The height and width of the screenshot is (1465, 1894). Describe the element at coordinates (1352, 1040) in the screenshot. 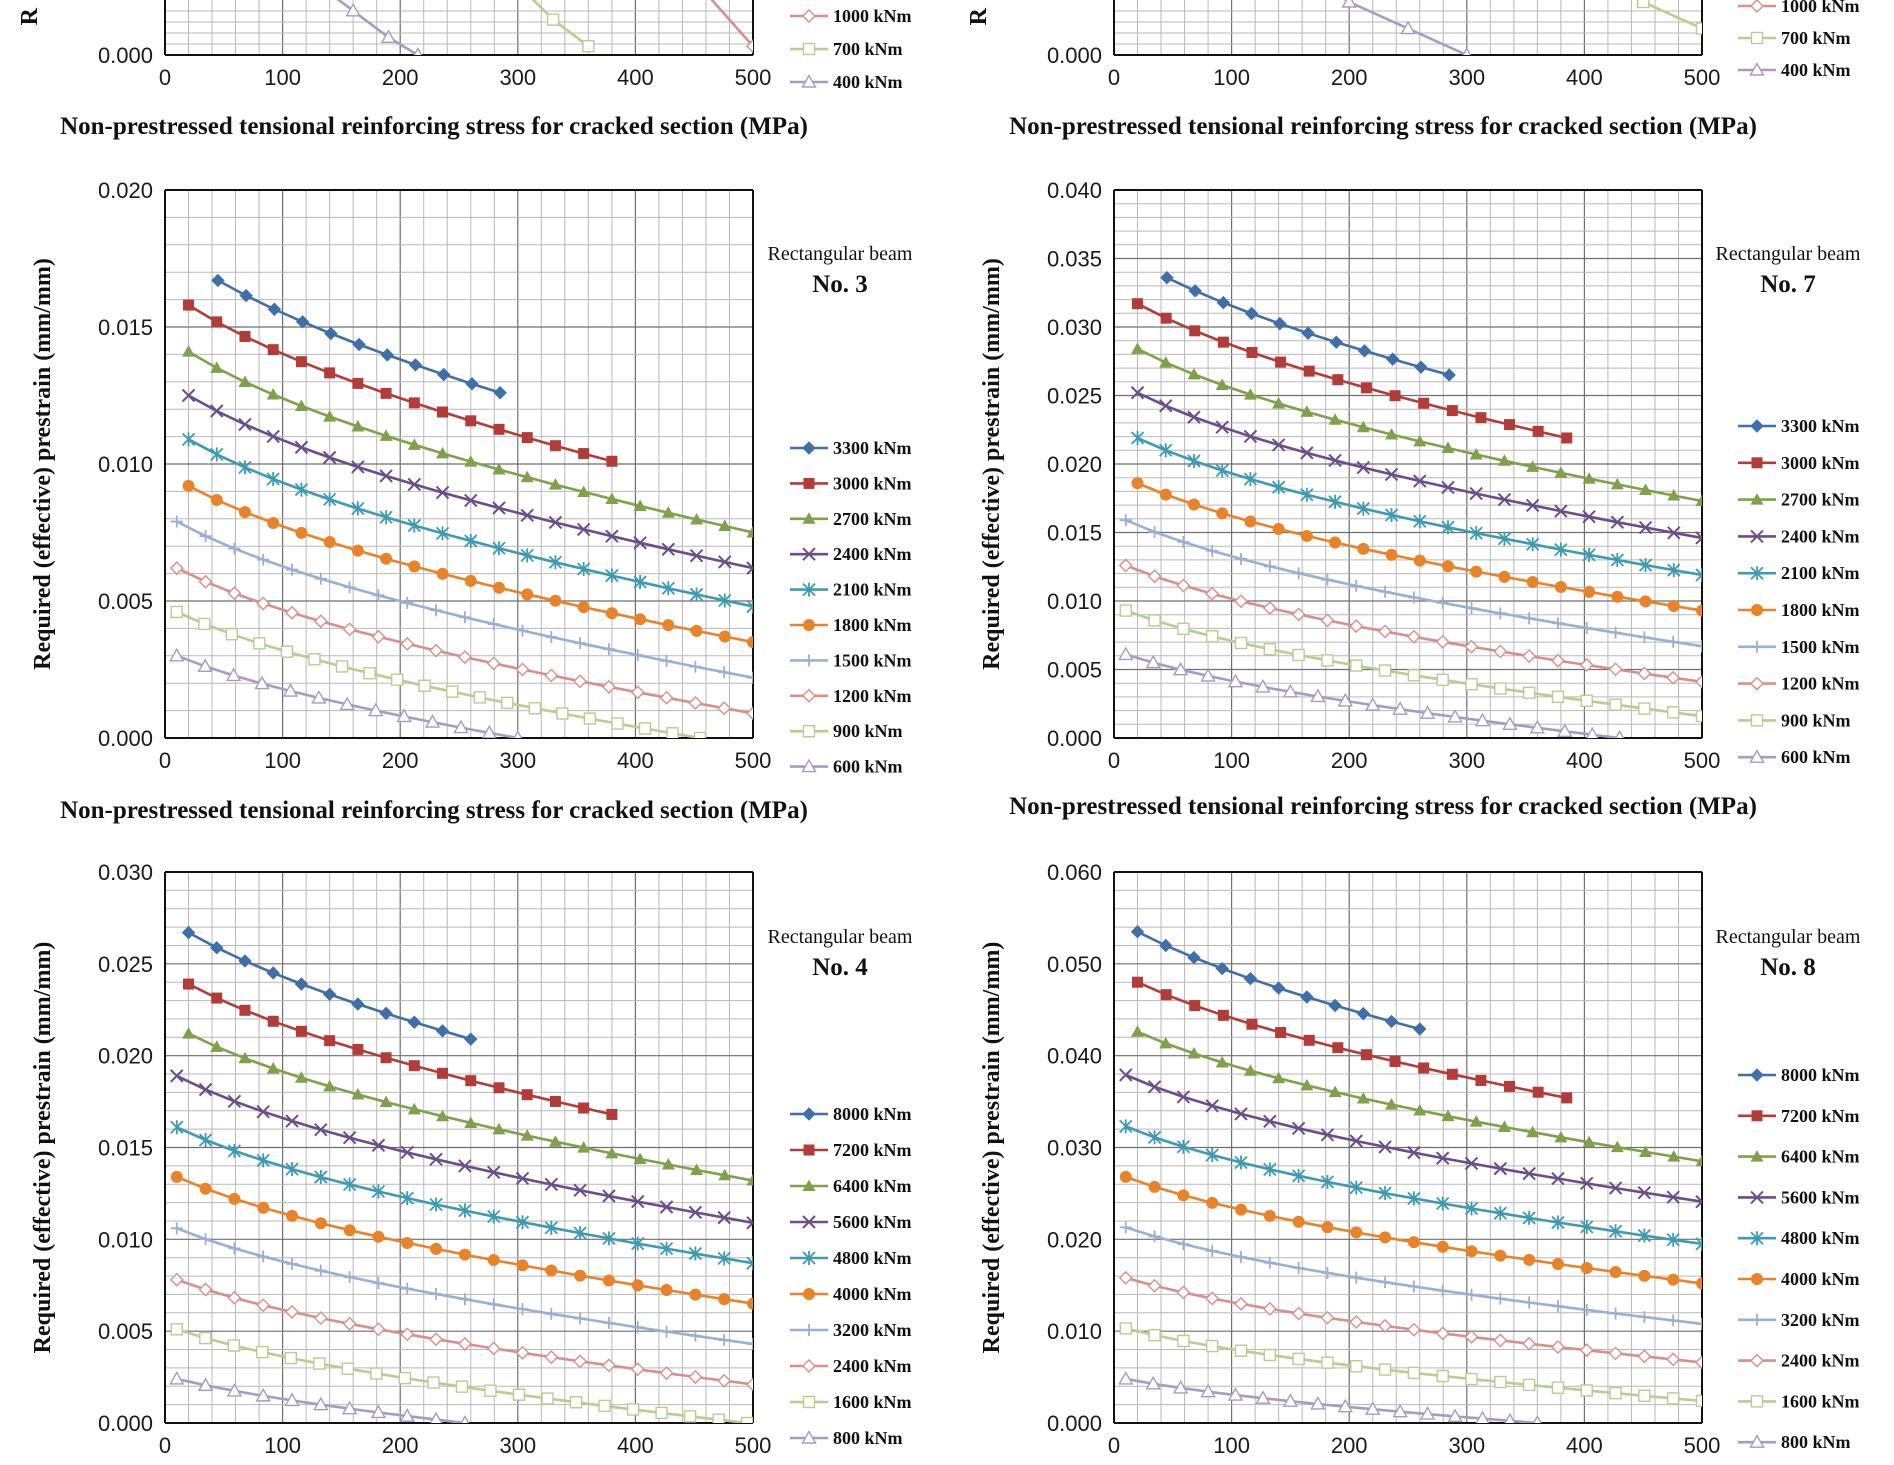

I see `series-line` at that location.